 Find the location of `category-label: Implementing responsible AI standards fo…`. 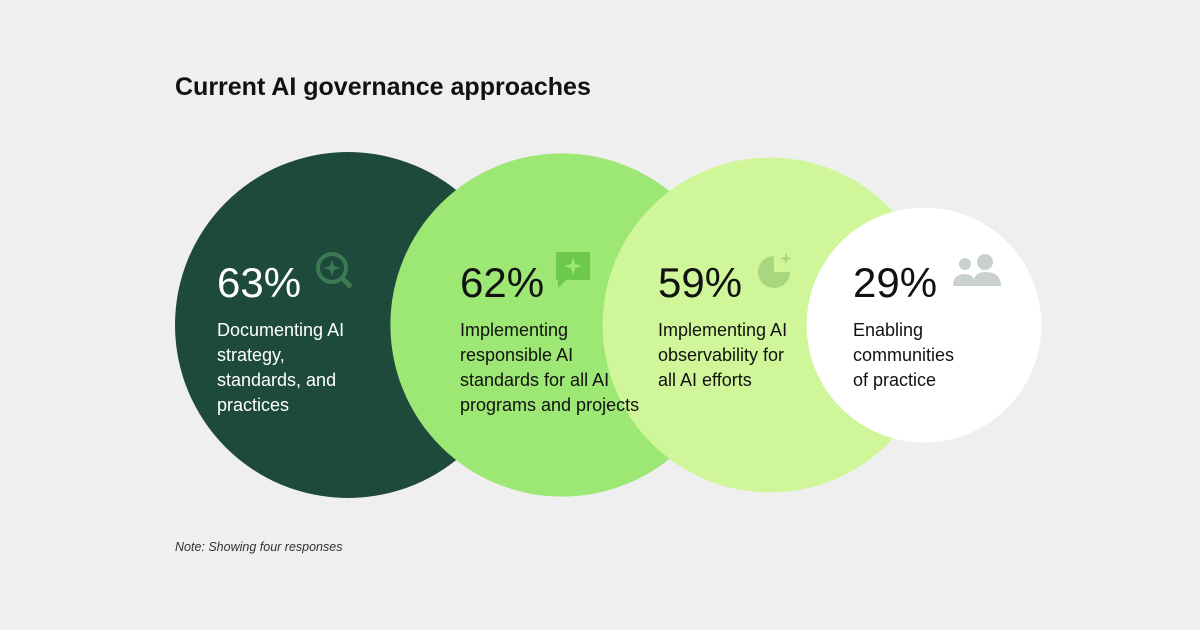

category-label: Implementing responsible AI standards fo… is located at coordinates (550, 367).